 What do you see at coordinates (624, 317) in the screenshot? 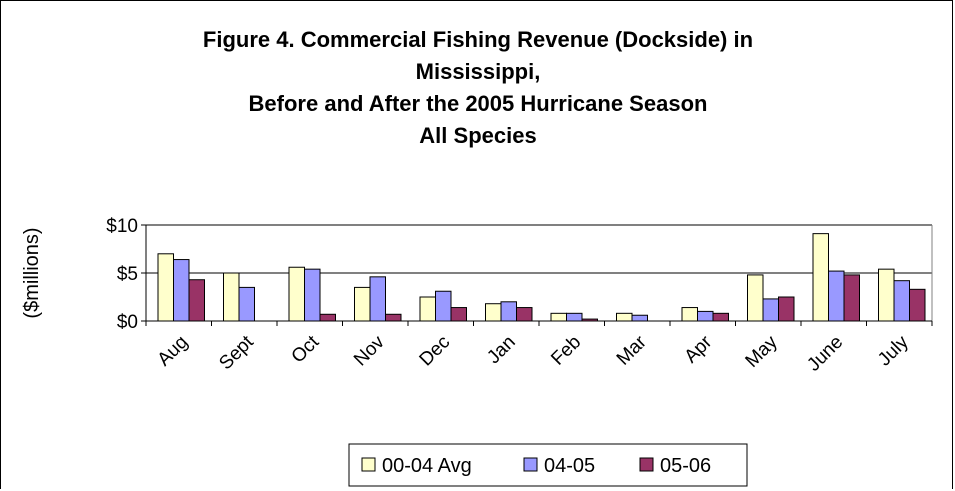
I see `bar-00-04-avg-mar` at bounding box center [624, 317].